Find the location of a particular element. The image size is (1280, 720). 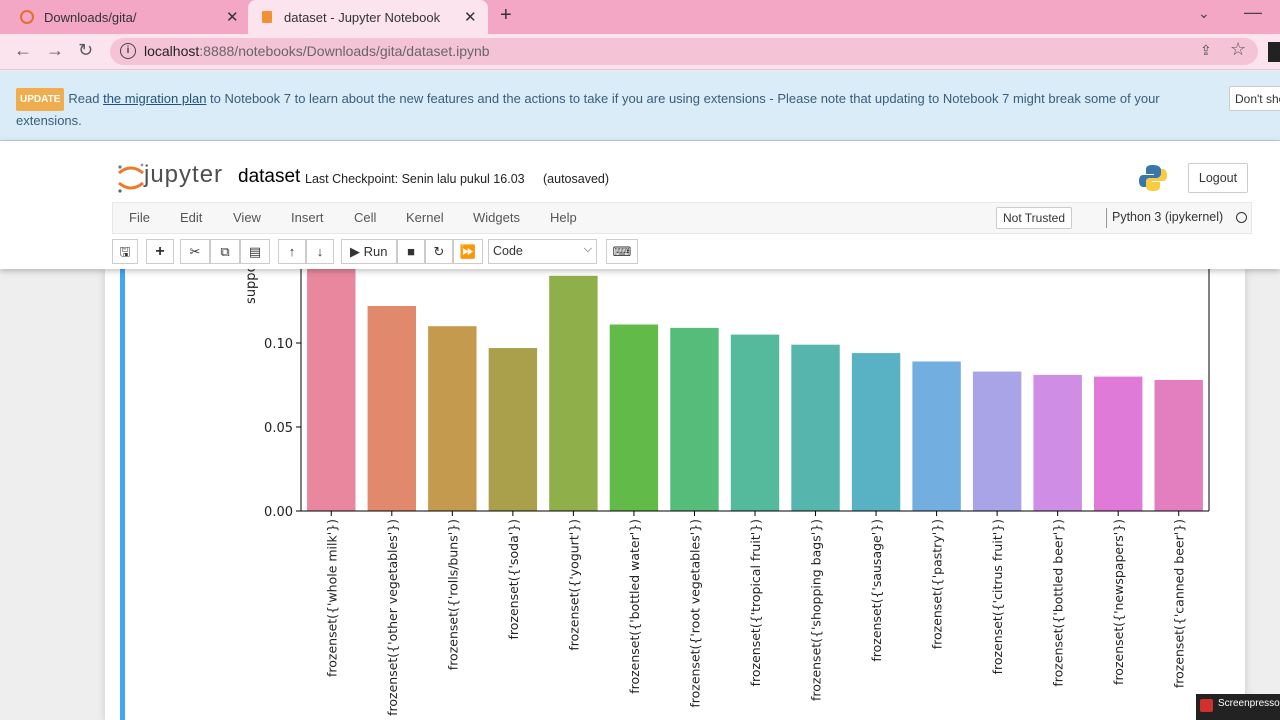

x-tick-label: frozenset({'tropical fruit'}) is located at coordinates (755, 602).